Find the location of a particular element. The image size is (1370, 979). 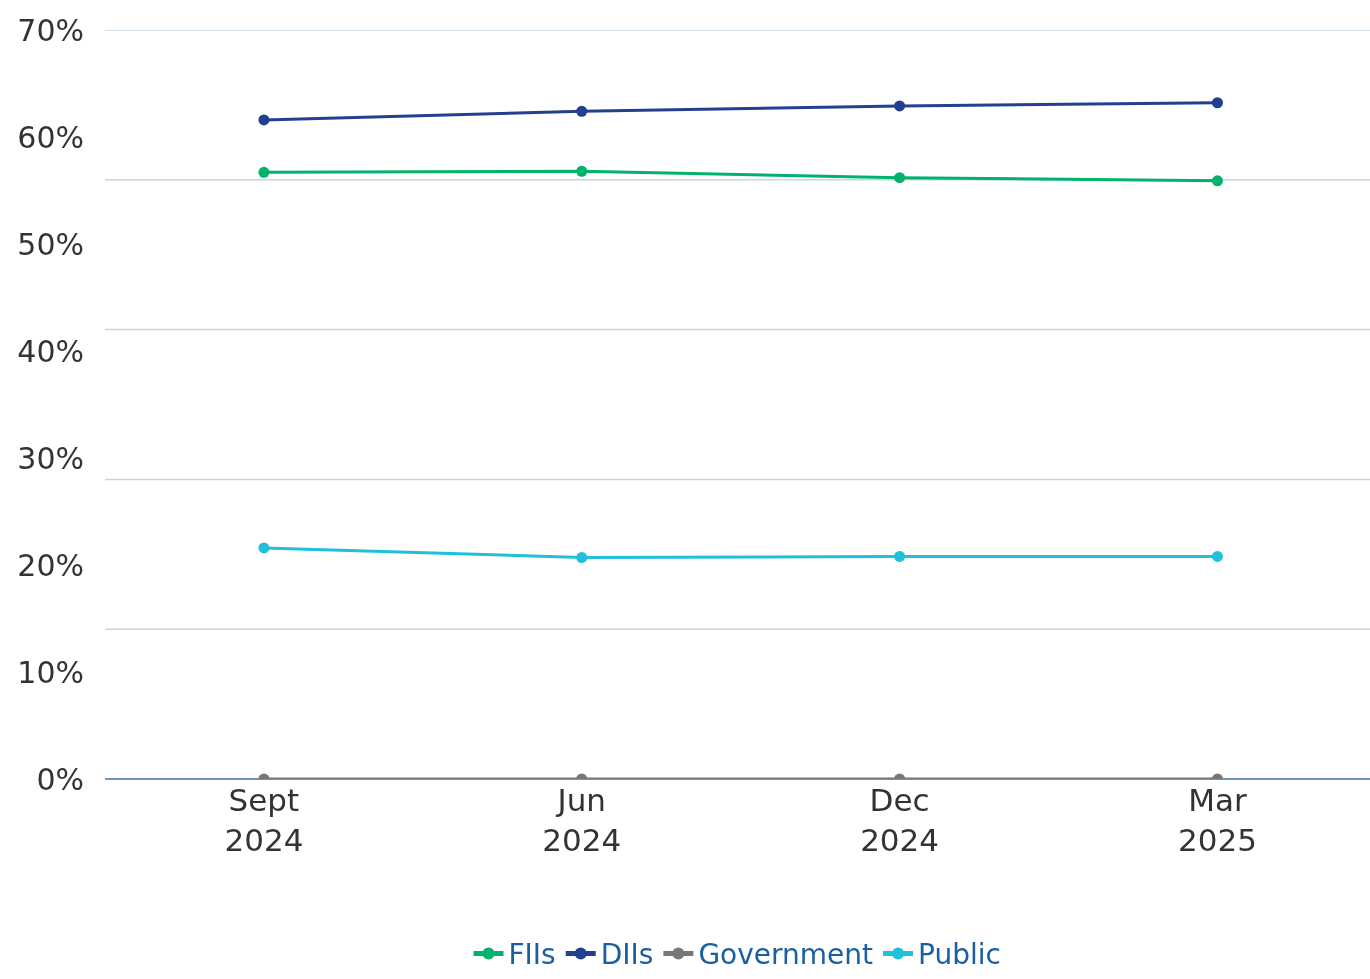

y-tick-label: 40% is located at coordinates (50, 351).